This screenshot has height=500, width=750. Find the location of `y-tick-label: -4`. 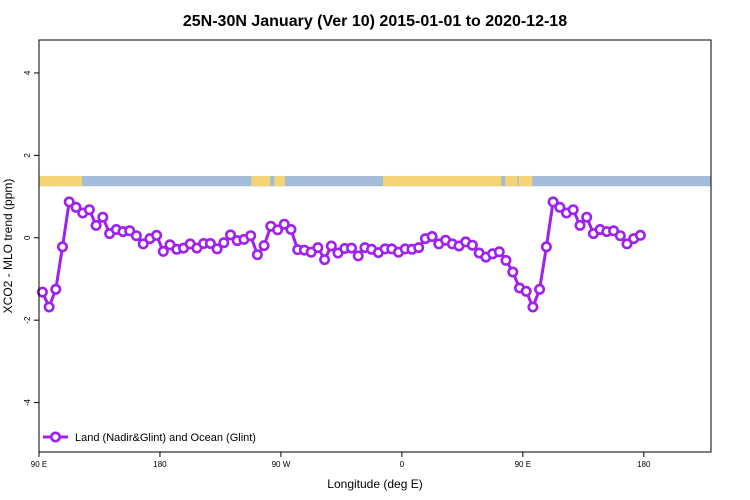

y-tick-label: -4 is located at coordinates (27, 402).